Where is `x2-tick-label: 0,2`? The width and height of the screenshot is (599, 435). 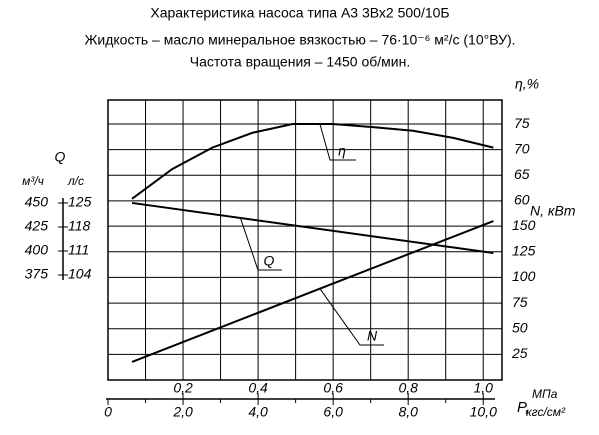
x2-tick-label: 0,2 is located at coordinates (183, 388).